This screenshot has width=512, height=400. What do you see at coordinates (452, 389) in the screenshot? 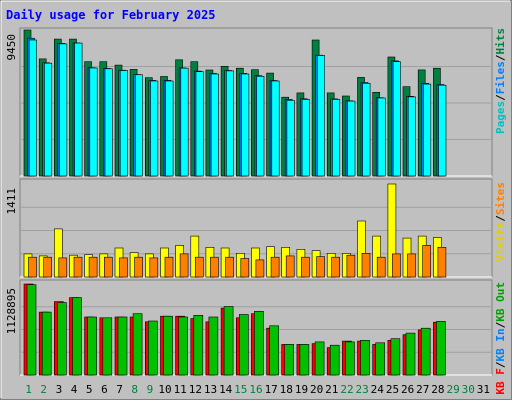
I see `day-label-29: 29` at bounding box center [452, 389].